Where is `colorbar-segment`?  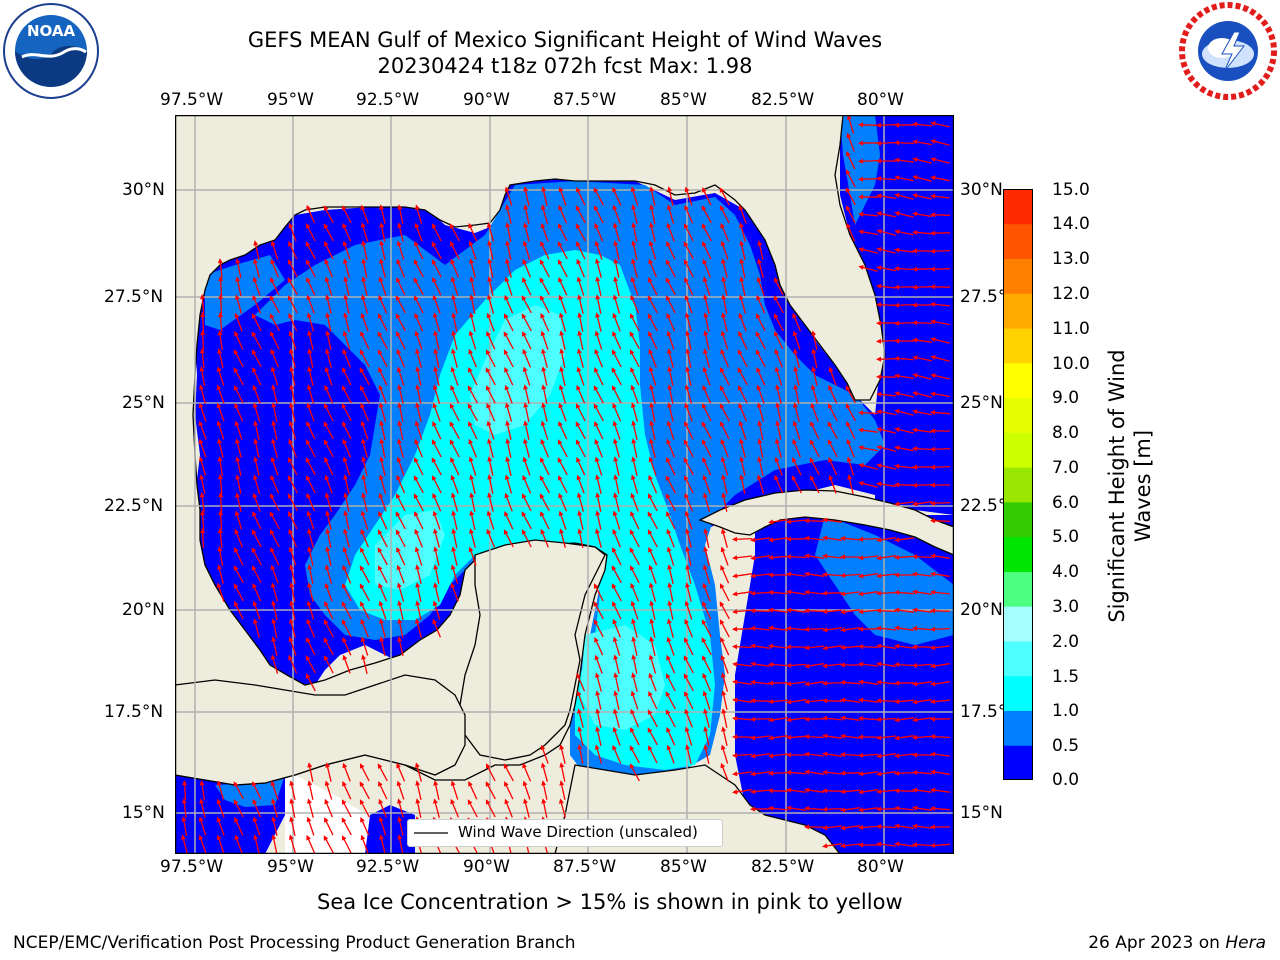
colorbar-segment is located at coordinates (1018, 728).